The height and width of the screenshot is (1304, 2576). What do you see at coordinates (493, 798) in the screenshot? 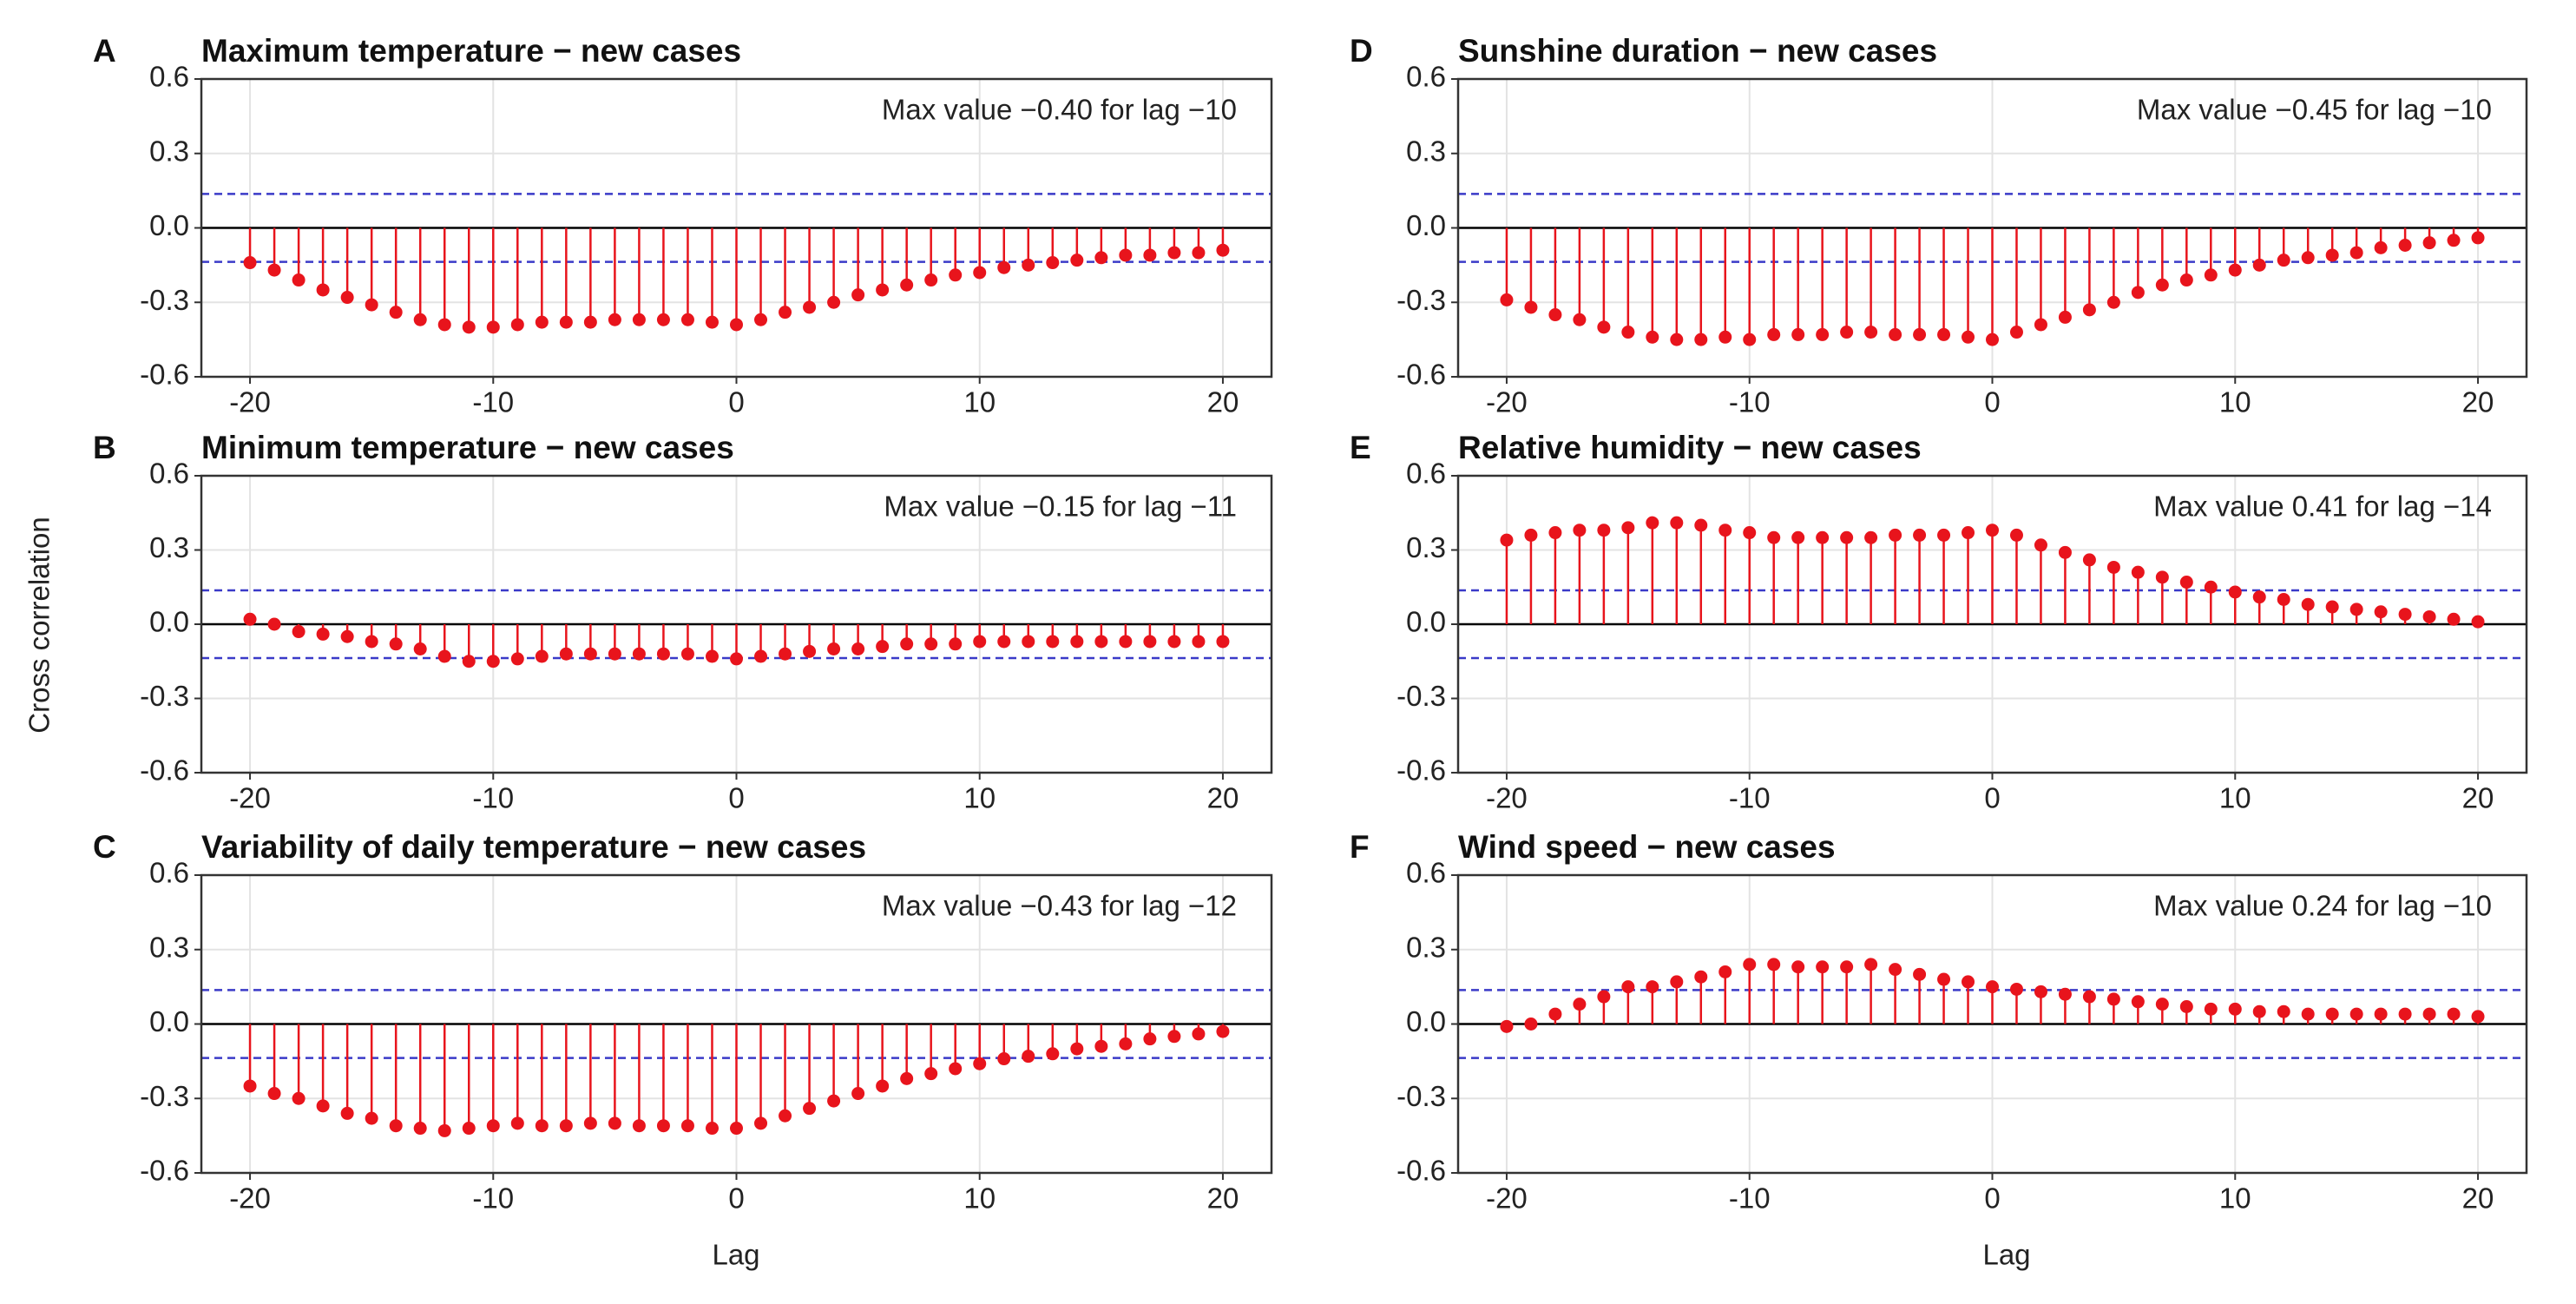
I see `x-tick-label: -10` at bounding box center [493, 798].